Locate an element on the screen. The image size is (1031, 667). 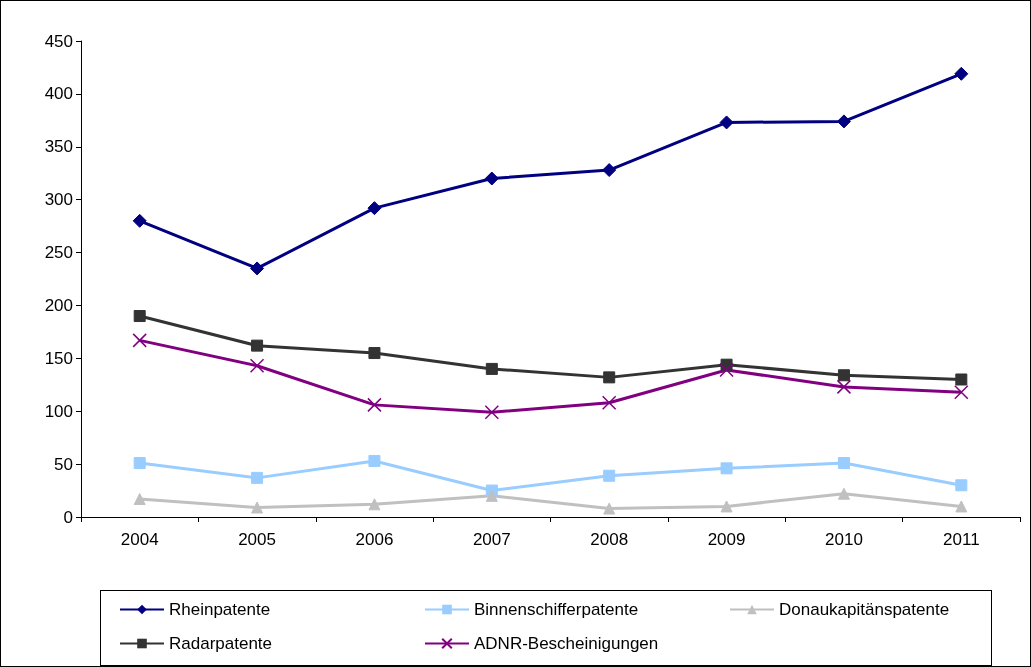
x-tick-label: 2011 is located at coordinates (961, 539).